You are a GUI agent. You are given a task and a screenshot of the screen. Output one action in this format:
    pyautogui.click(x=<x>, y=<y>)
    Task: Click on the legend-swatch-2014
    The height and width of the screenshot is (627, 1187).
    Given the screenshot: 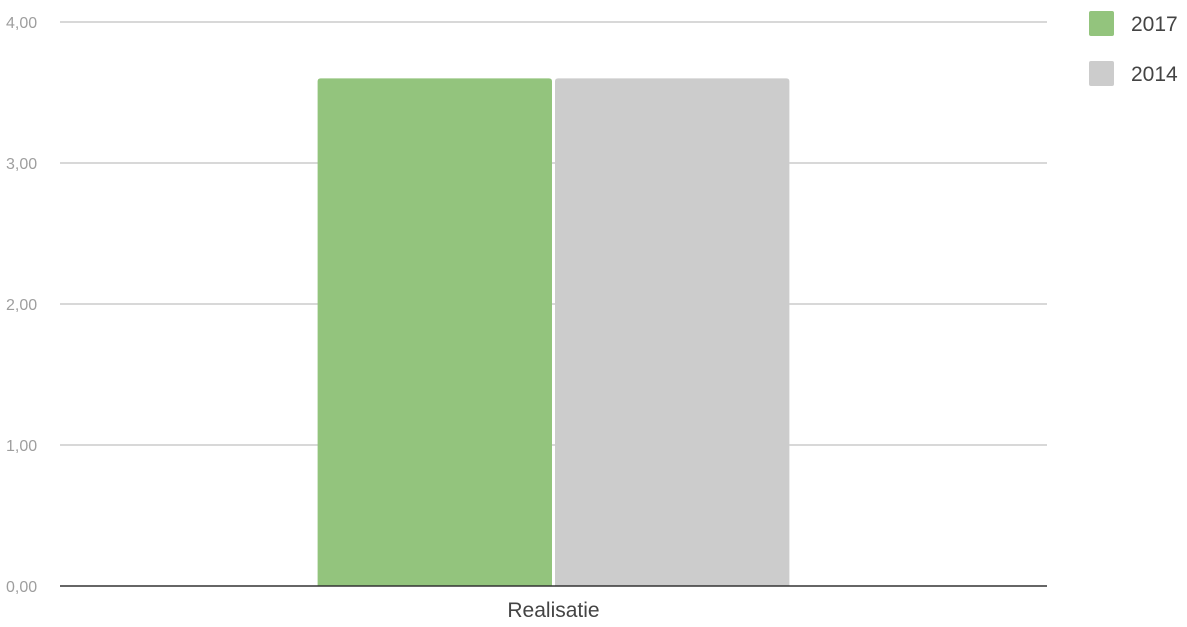 What is the action you would take?
    pyautogui.click(x=1101, y=73)
    